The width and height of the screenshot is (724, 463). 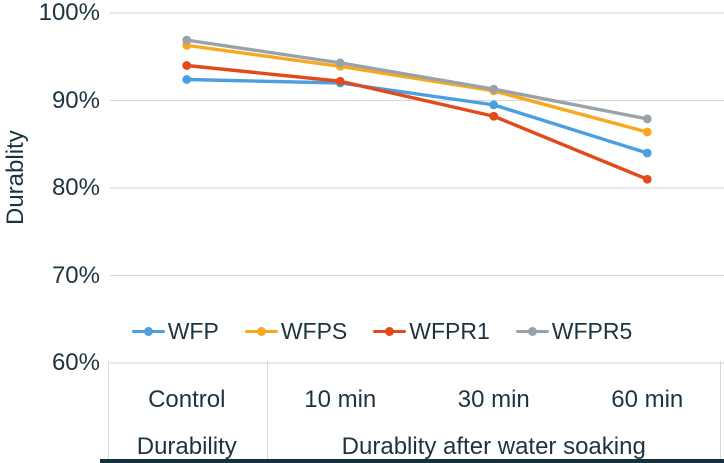 I want to click on legend-item-wfpr1: WFPR1, so click(x=431, y=331).